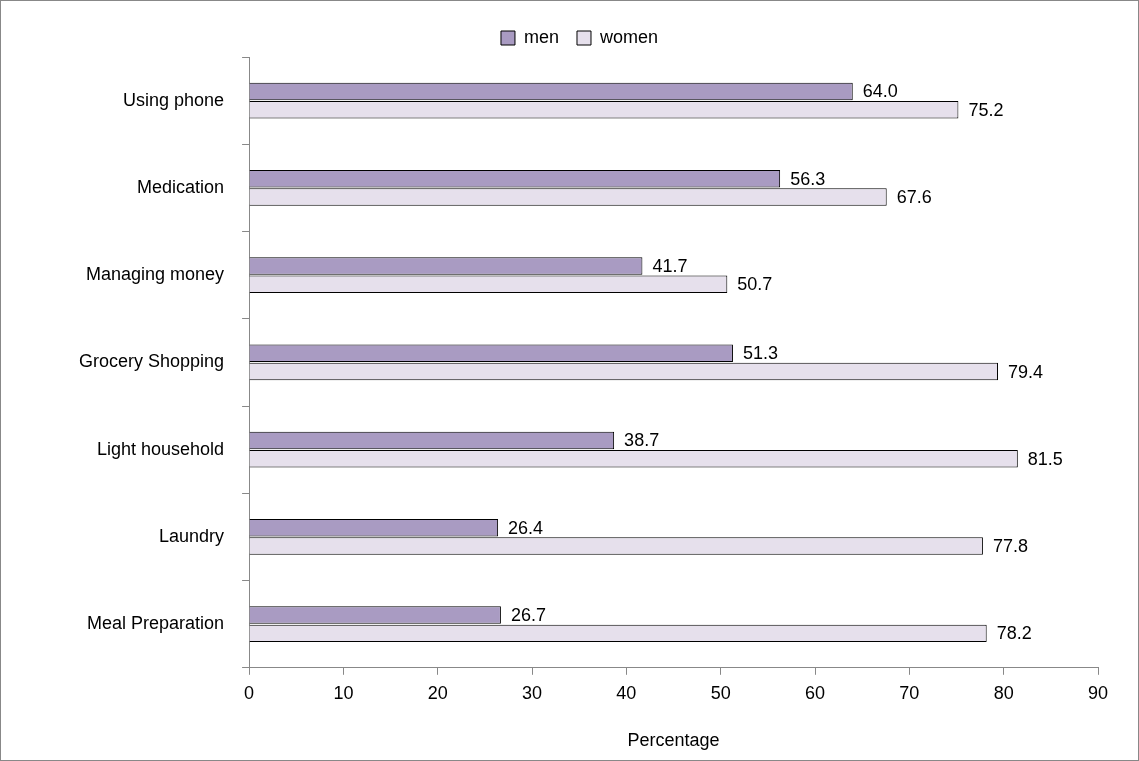 Image resolution: width=1139 pixels, height=761 pixels. I want to click on y-tick-label: Laundry, so click(192, 535).